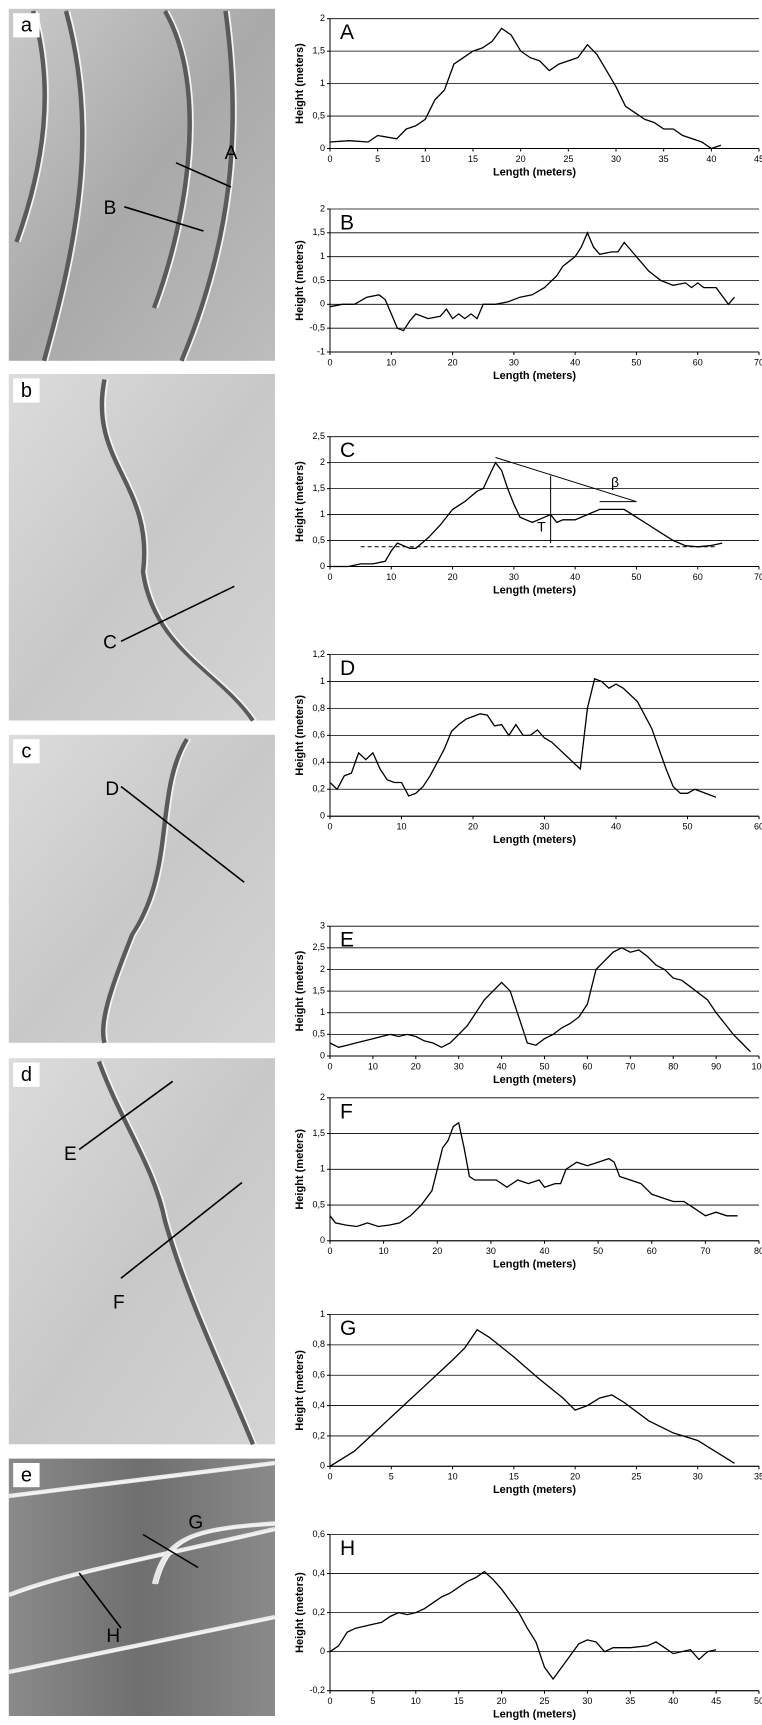  Describe the element at coordinates (673, 1066) in the screenshot. I see `x-tick-label: 80` at that location.